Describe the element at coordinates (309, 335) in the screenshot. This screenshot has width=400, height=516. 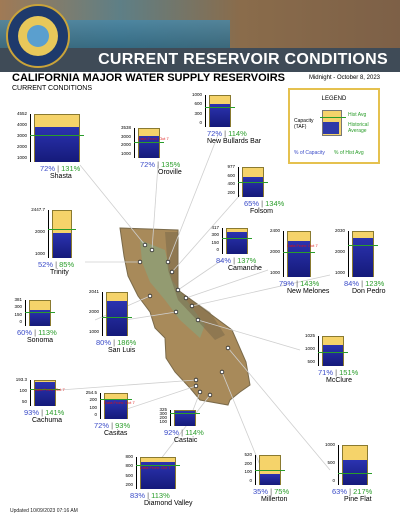
I see `capacity-label: 1025` at that location.